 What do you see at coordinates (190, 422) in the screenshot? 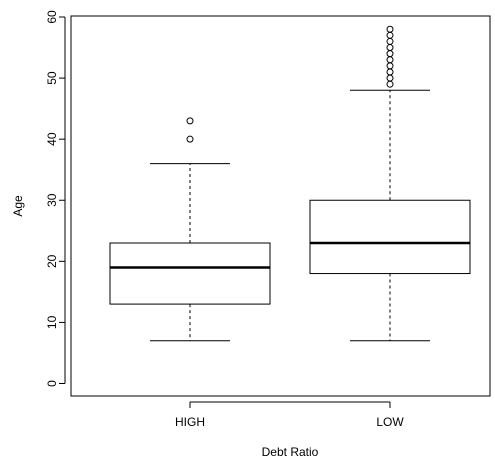
I see `x-tick-label-high: HIGH` at bounding box center [190, 422].